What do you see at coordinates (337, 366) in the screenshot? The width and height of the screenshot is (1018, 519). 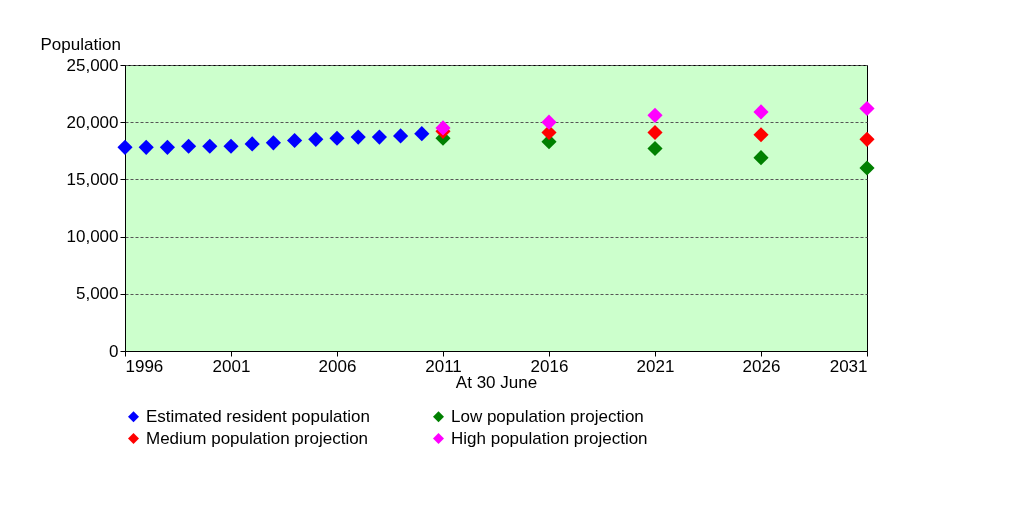 I see `x-tick-label: 2006` at bounding box center [337, 366].